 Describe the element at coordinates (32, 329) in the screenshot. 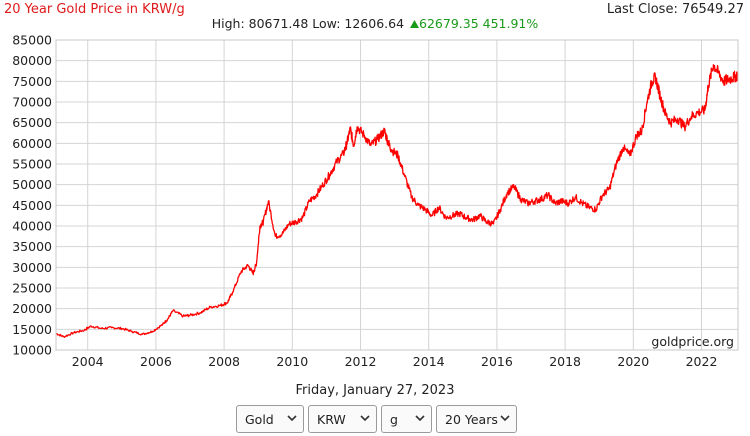

I see `y-tick-label: 15000` at that location.